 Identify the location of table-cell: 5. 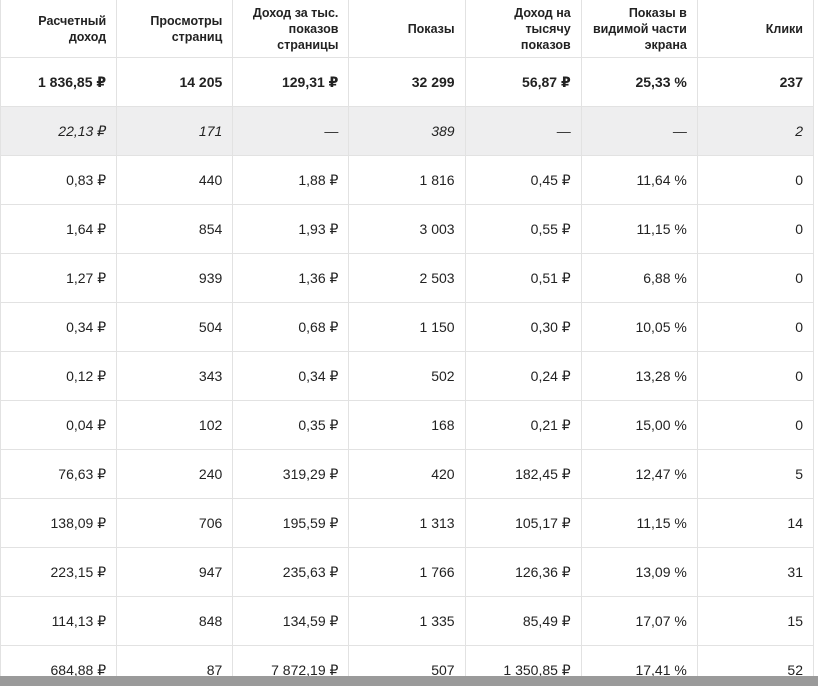
(756, 474).